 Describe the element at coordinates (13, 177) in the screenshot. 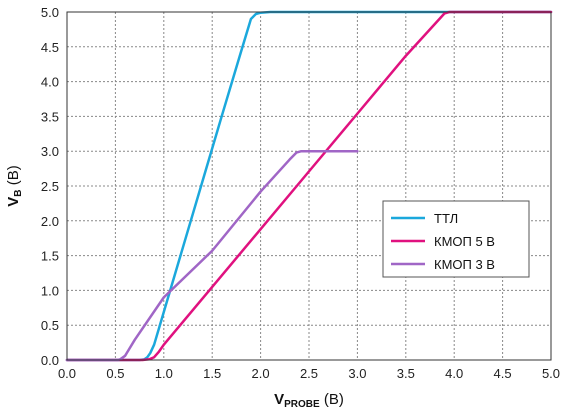

I see `y-axis-title-unit: (В)` at that location.